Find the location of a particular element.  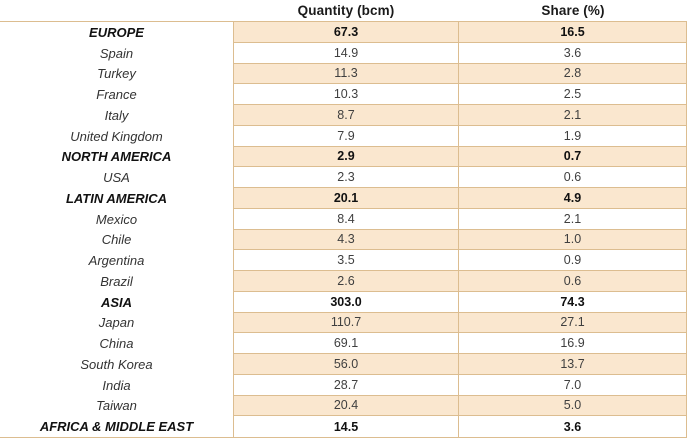

region-name-cell: France is located at coordinates (116, 94).